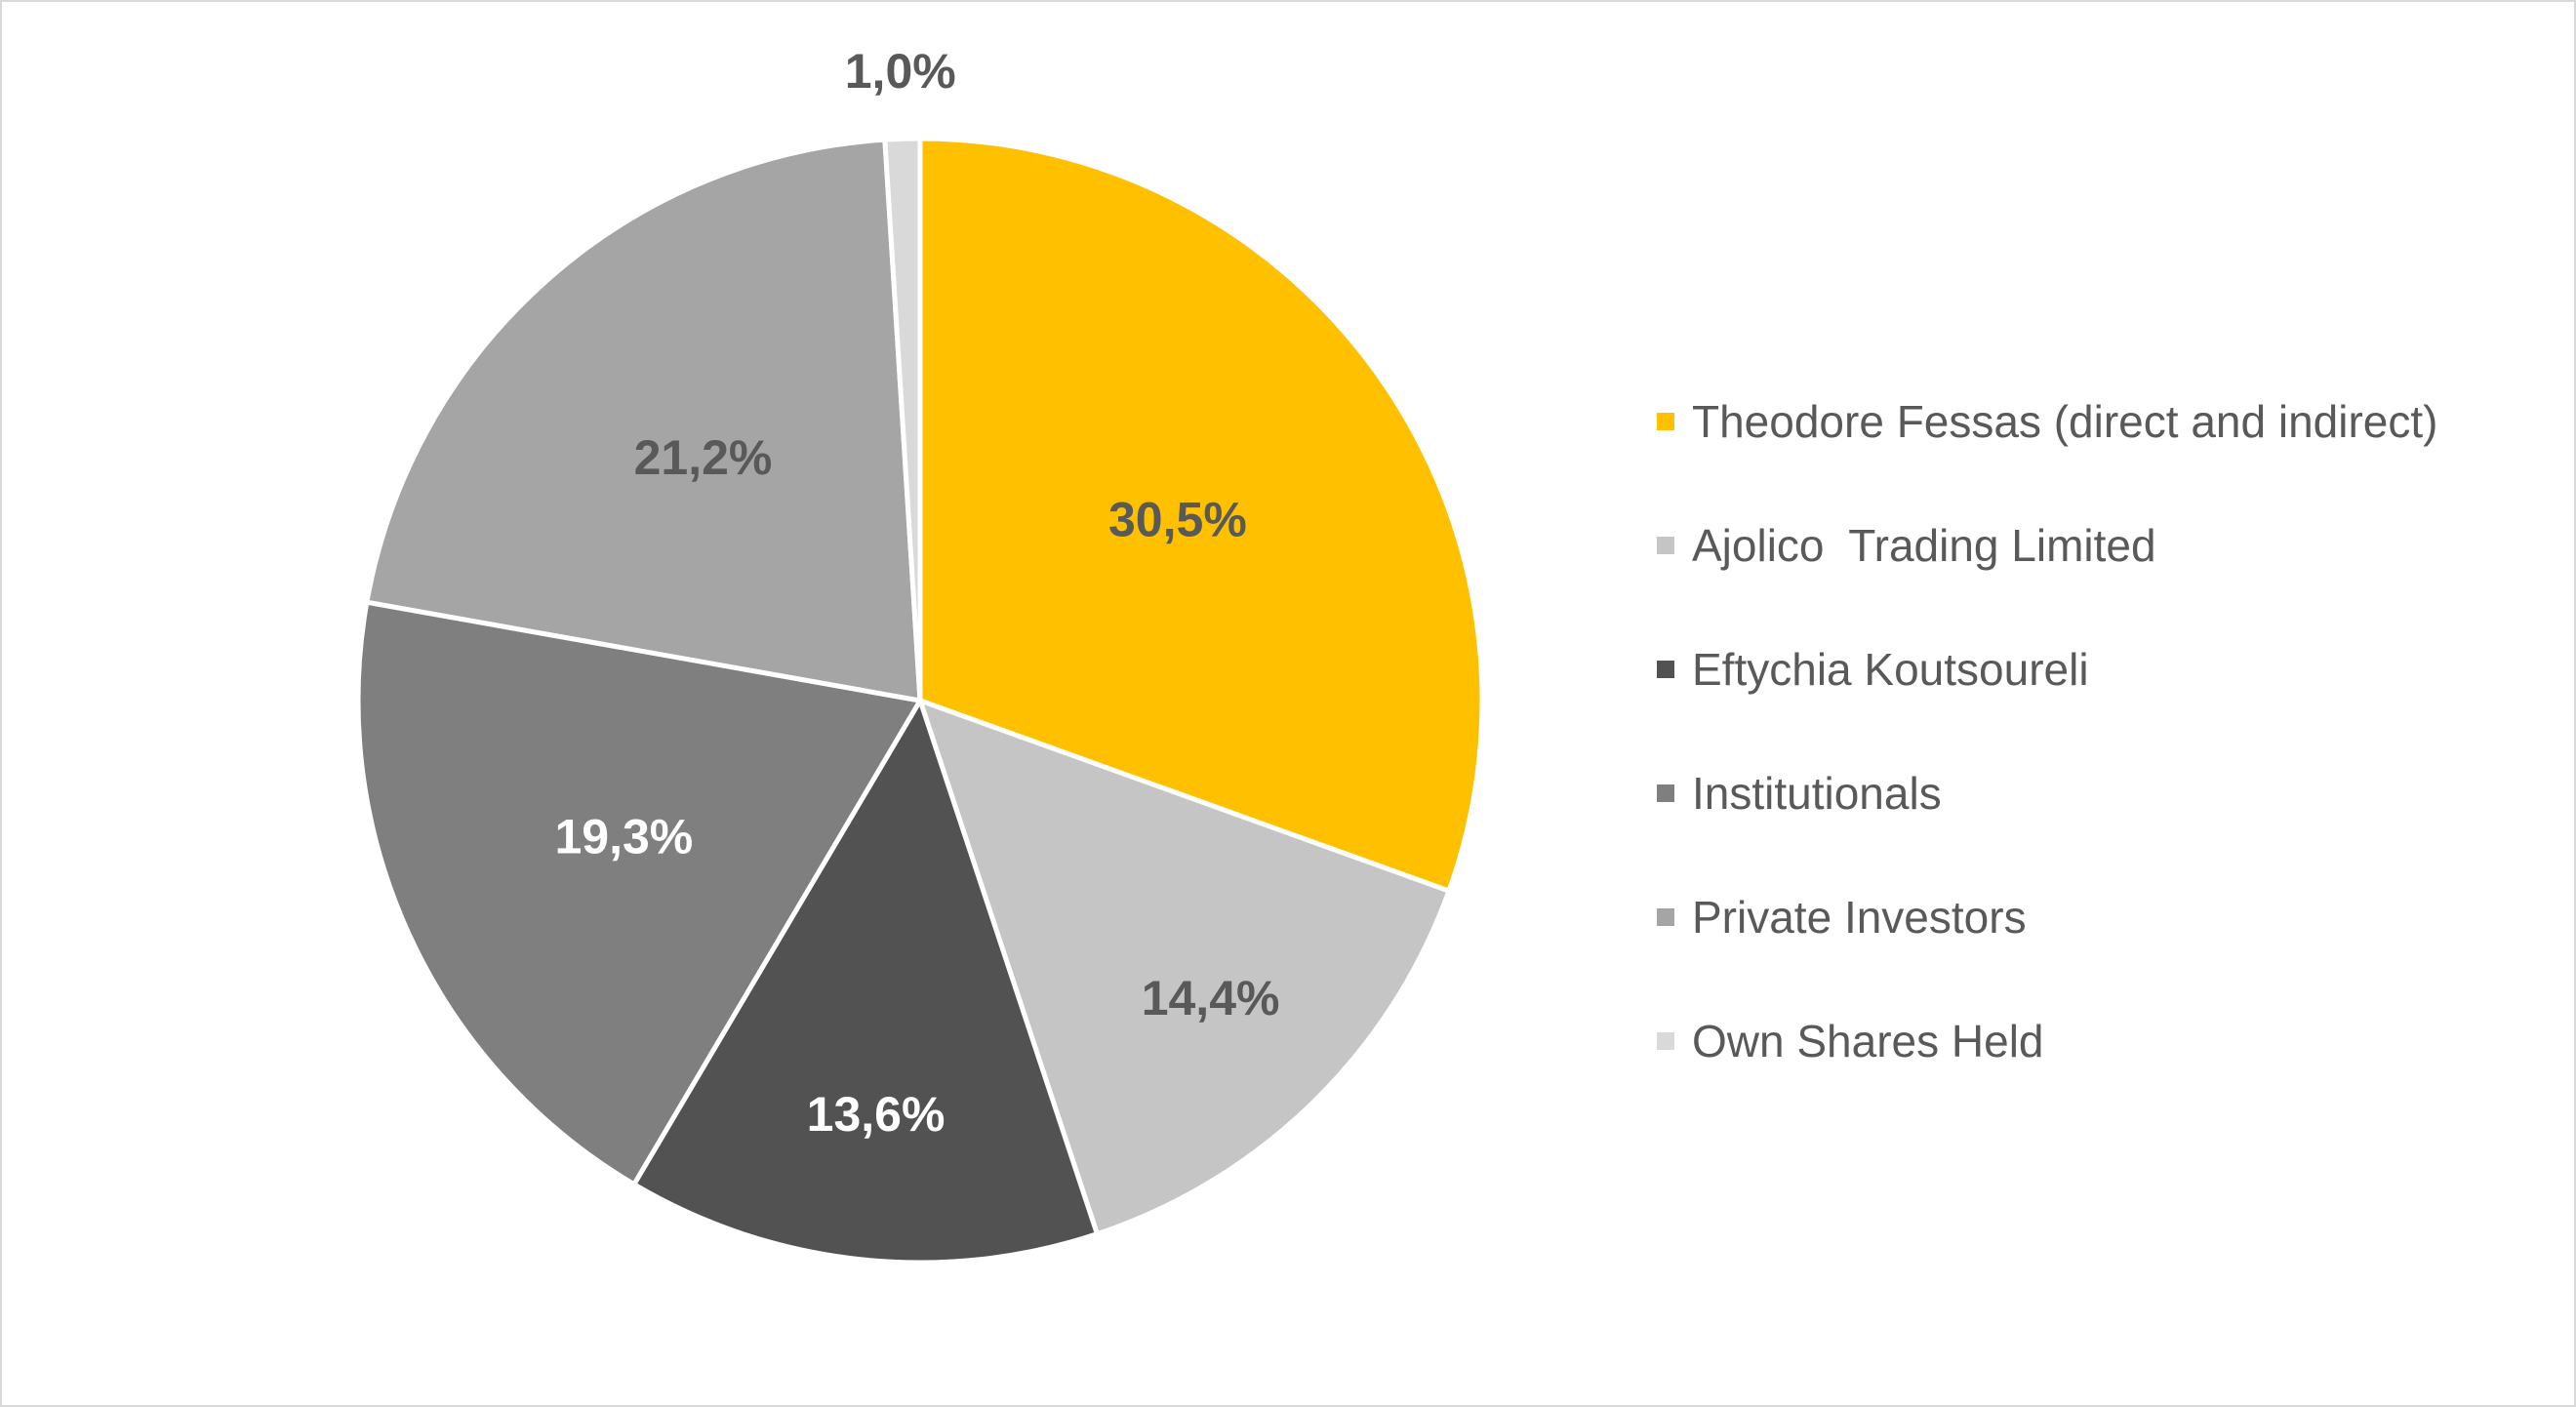 The width and height of the screenshot is (2576, 1407). What do you see at coordinates (2047, 917) in the screenshot?
I see `legend-item-5: Private Investors` at bounding box center [2047, 917].